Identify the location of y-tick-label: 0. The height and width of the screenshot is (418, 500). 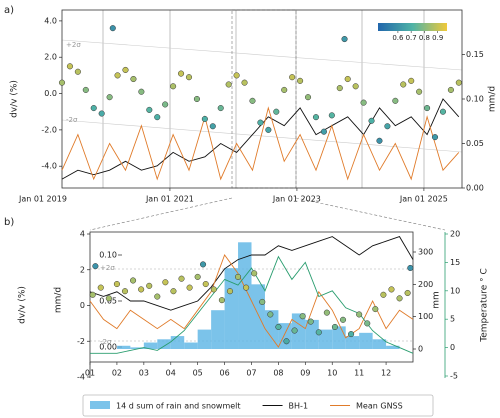
(452, 347).